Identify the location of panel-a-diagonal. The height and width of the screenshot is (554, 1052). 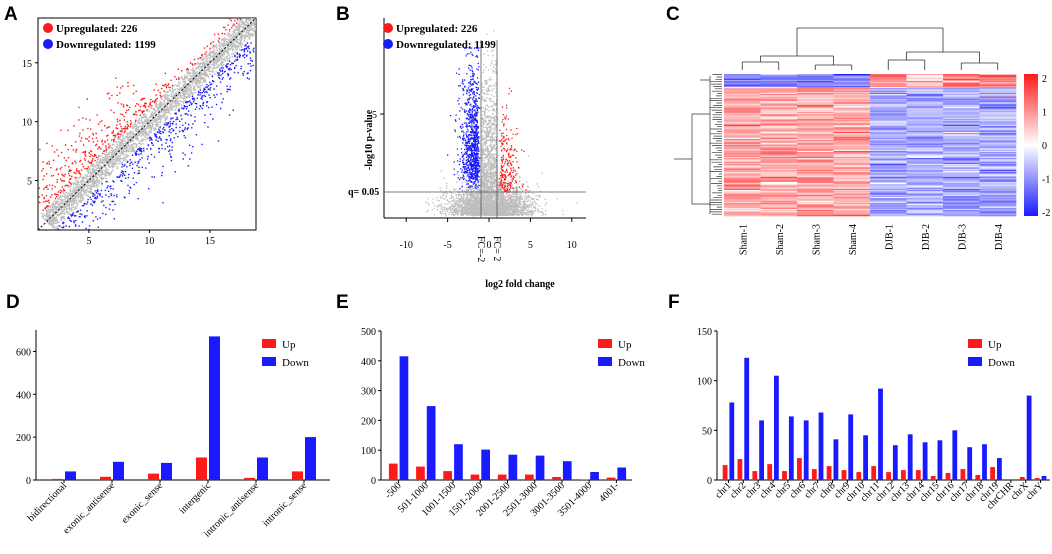
(147, 124).